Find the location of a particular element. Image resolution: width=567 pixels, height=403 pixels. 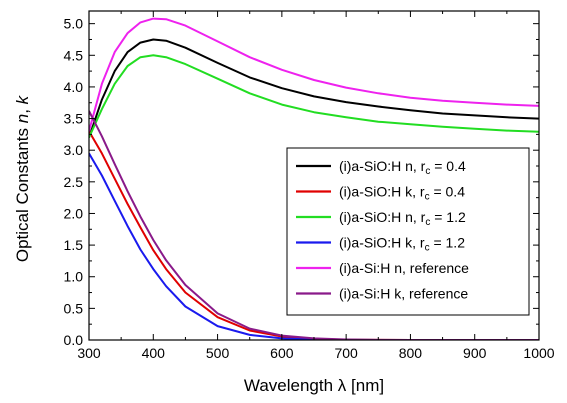

x-tick-label: 300 is located at coordinates (89, 353).